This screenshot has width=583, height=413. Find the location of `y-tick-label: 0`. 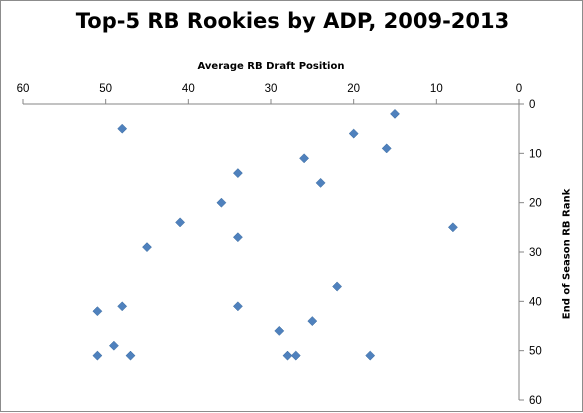

y-tick-label: 0 is located at coordinates (532, 105).